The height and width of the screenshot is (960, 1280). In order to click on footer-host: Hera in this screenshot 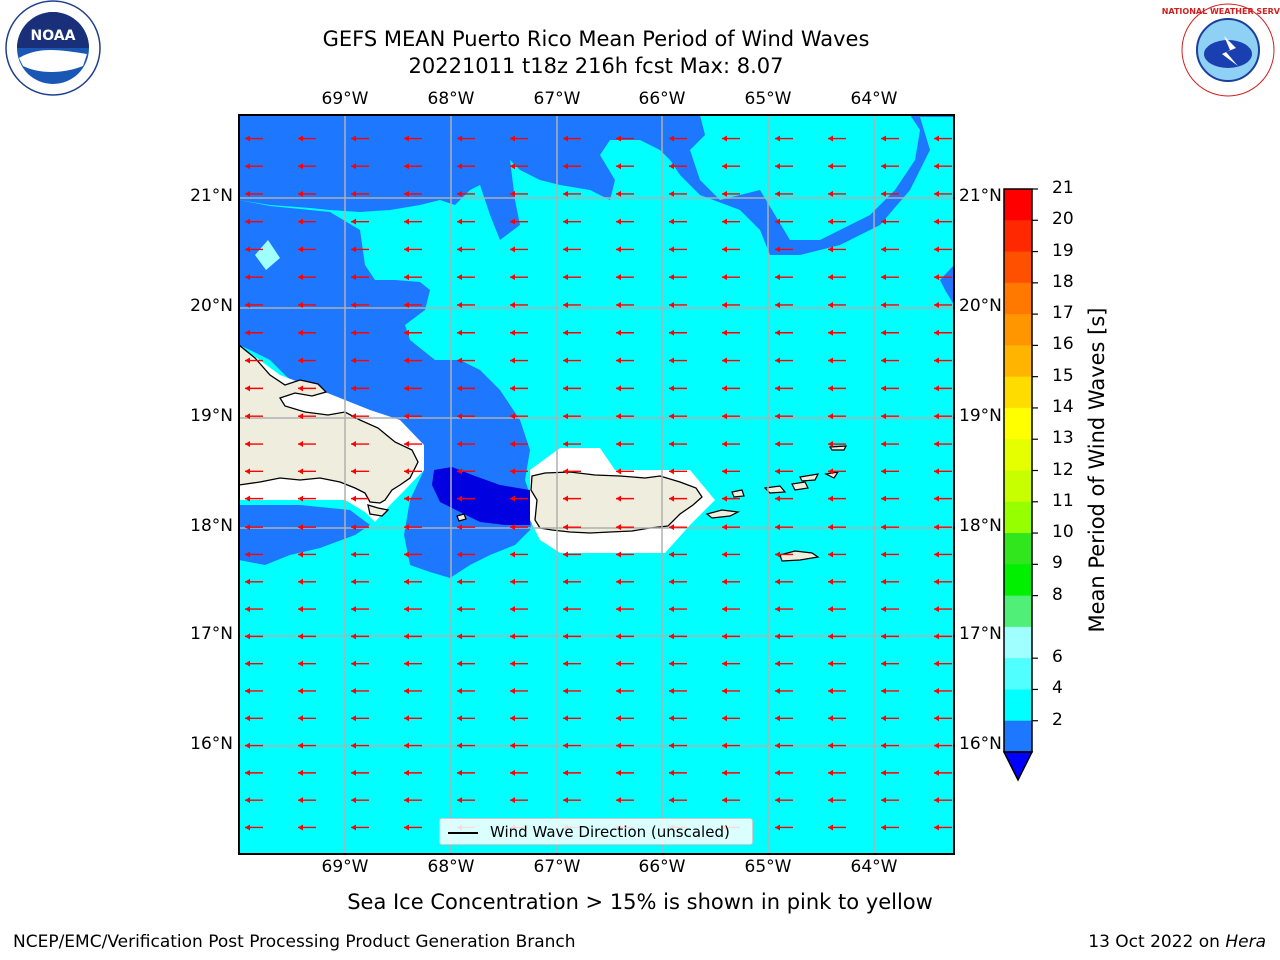, I will do `click(1245, 942)`.